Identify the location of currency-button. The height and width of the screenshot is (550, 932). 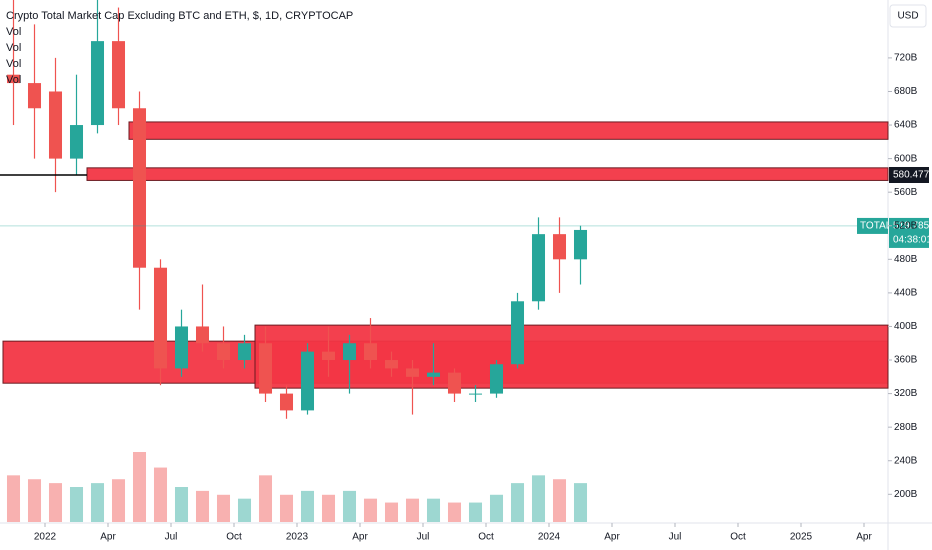
(908, 16).